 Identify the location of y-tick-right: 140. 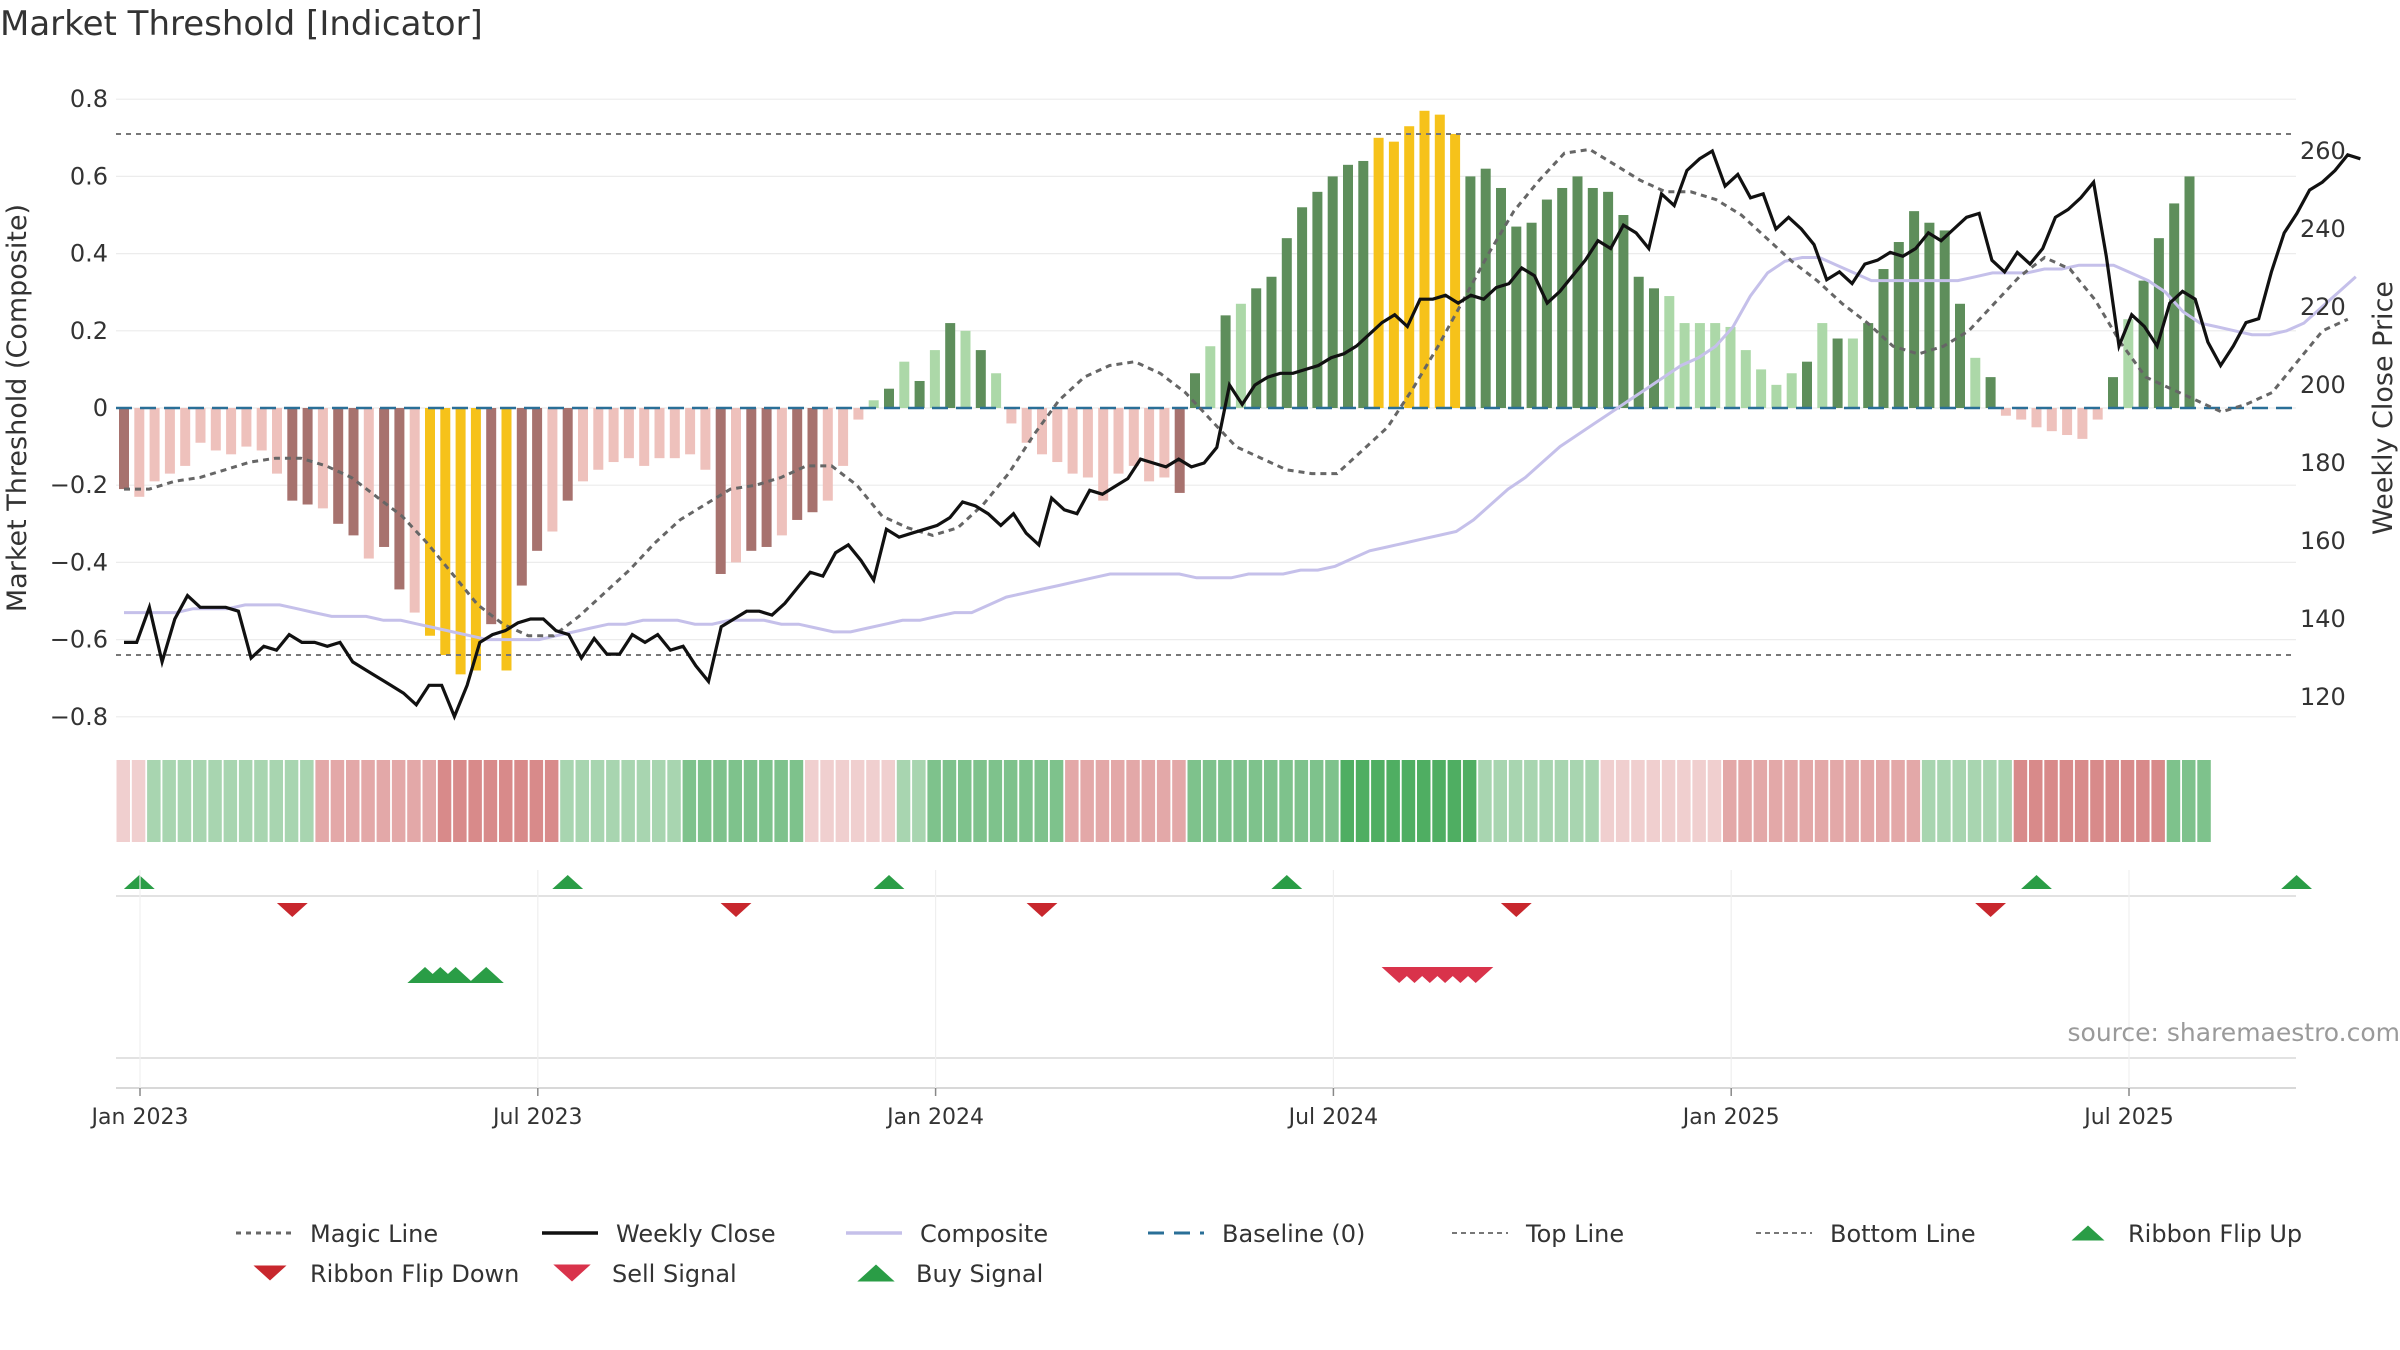
(2323, 619).